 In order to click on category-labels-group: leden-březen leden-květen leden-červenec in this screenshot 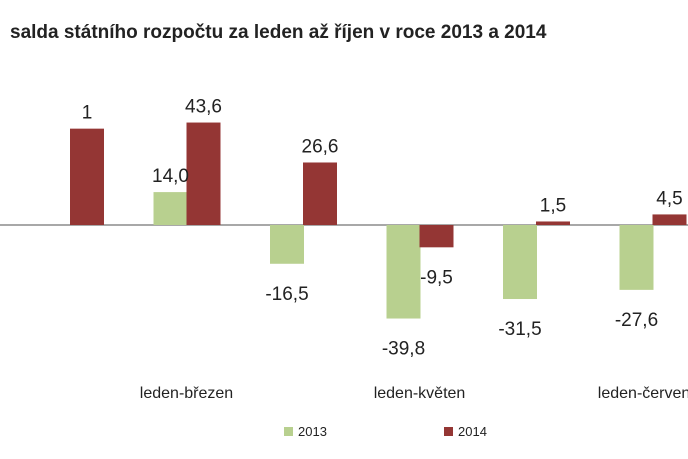, I will do `click(414, 393)`.